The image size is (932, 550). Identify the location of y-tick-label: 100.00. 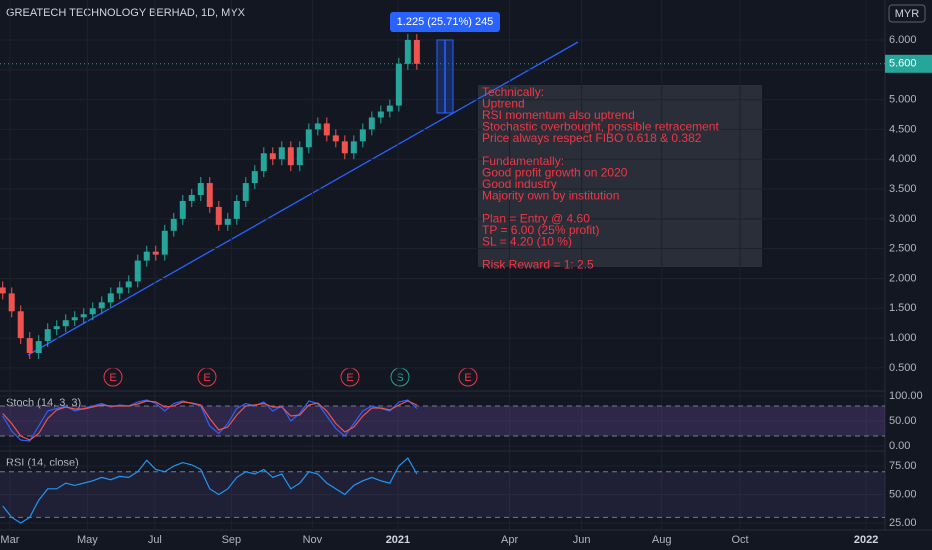
(906, 396).